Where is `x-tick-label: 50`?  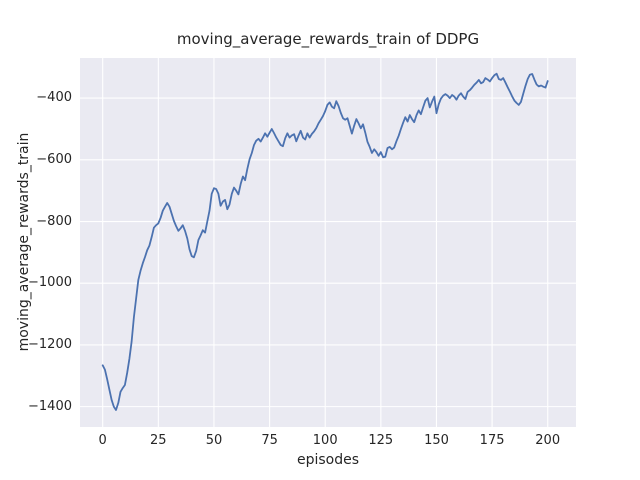
x-tick-label: 50 is located at coordinates (214, 440).